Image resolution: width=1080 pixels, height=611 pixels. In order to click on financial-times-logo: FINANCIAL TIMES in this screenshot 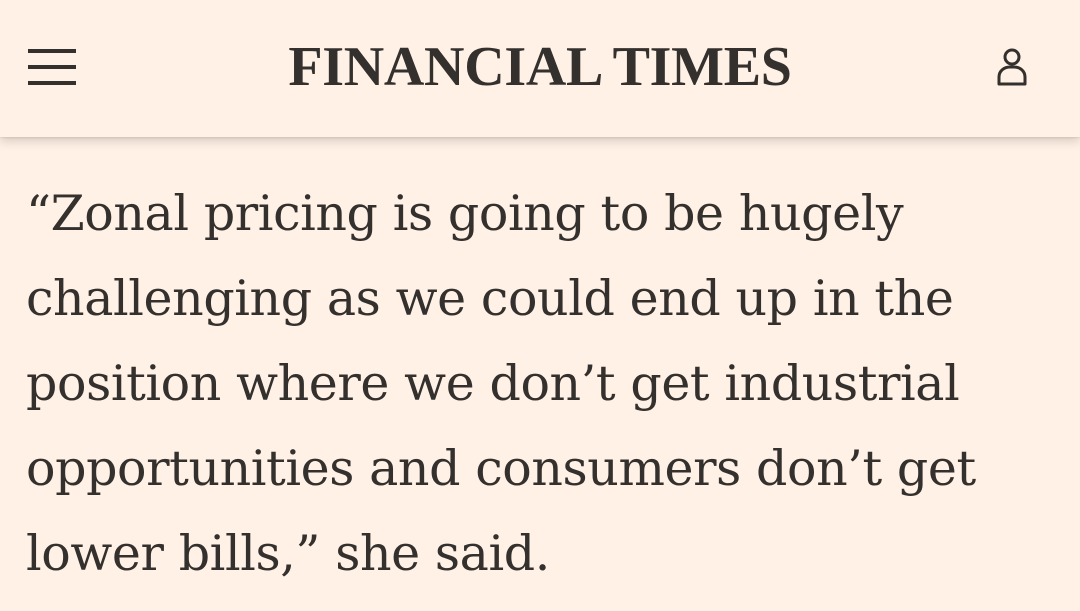, I will do `click(540, 67)`.